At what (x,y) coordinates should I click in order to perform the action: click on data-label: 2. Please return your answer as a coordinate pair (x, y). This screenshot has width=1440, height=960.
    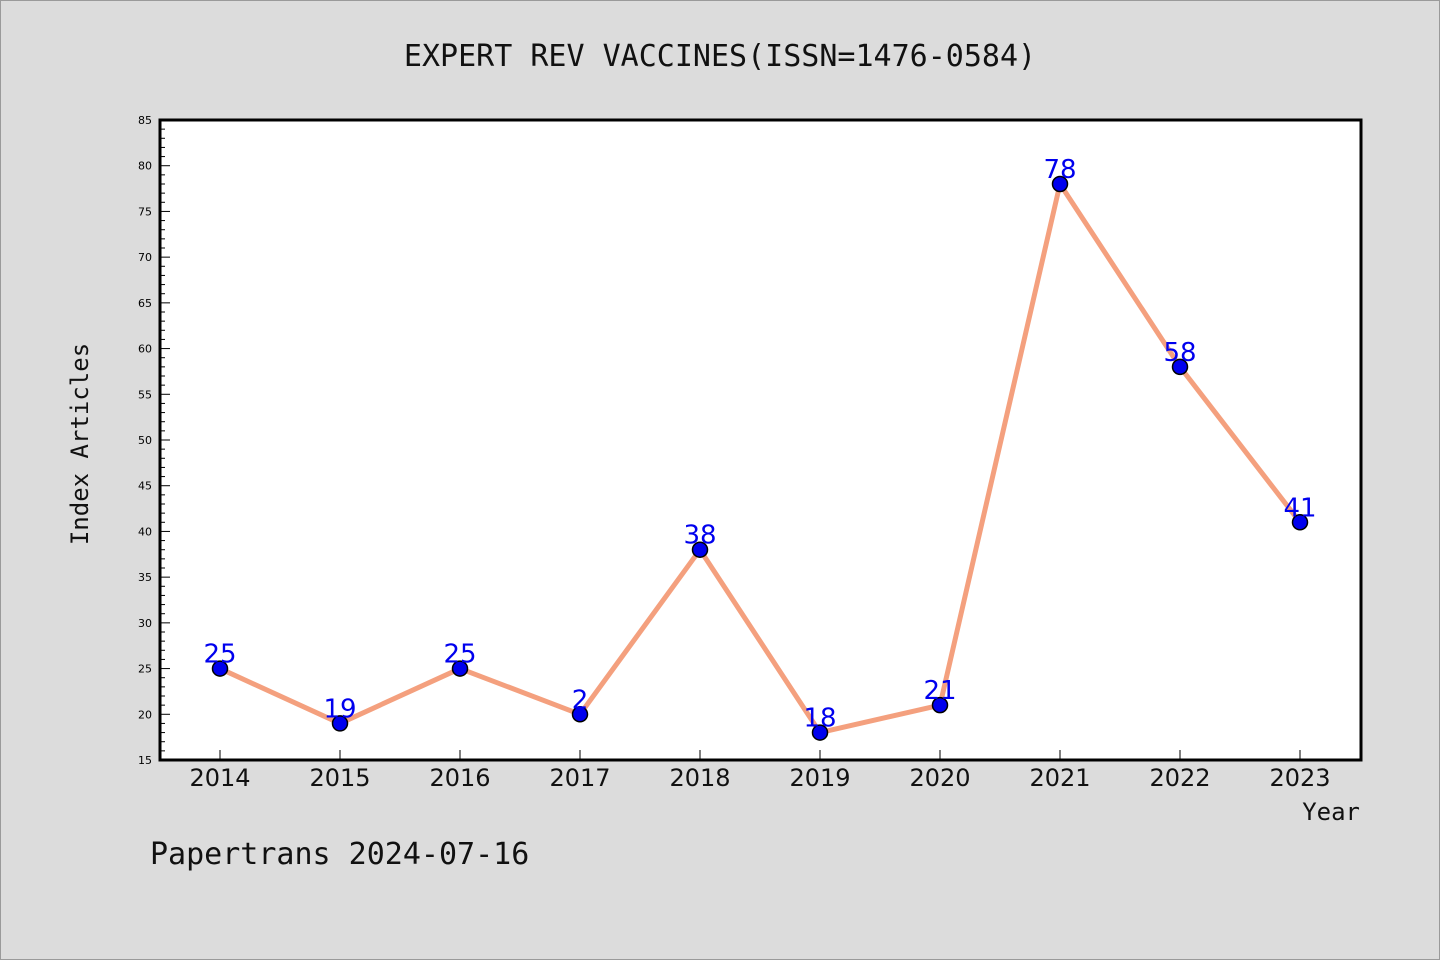
    Looking at the image, I should click on (580, 700).